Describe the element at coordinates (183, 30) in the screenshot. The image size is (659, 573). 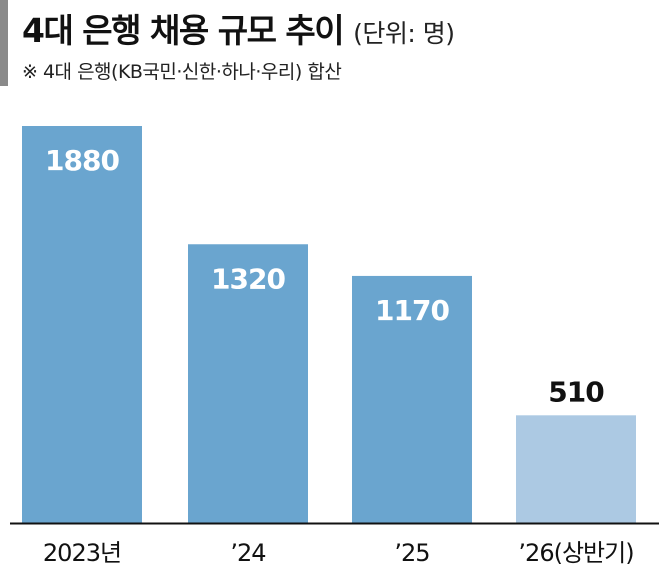
I see `chart-title-text: 4대 은행 채용 규모 추이` at that location.